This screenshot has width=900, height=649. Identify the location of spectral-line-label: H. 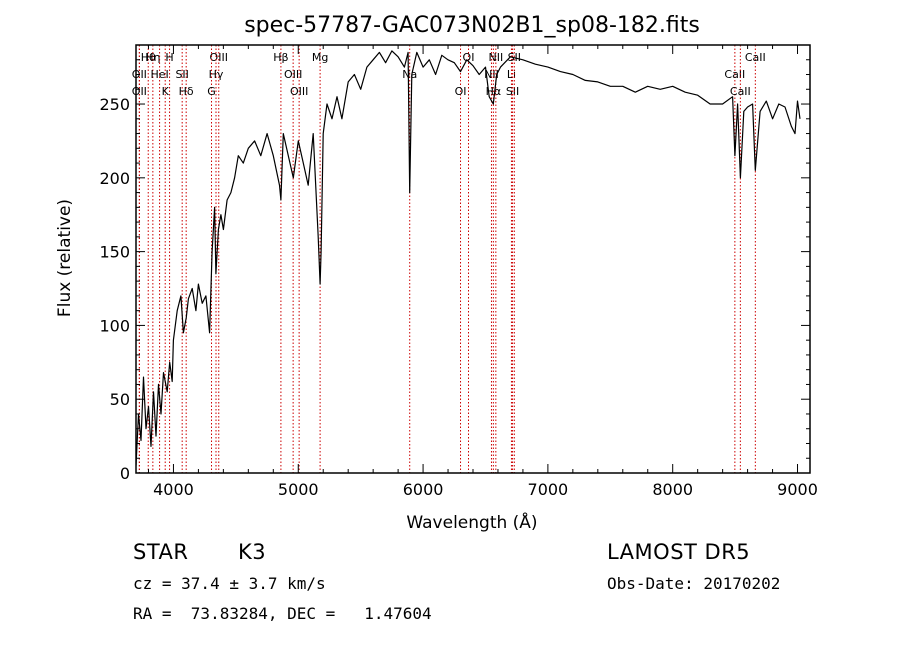
(169, 57).